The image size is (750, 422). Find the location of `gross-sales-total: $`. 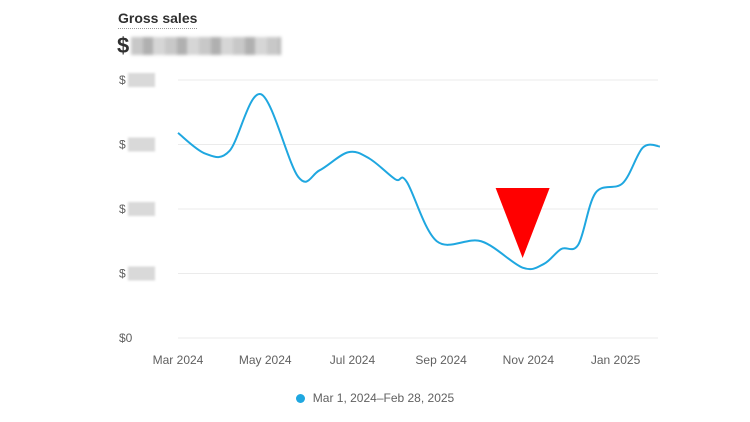

gross-sales-total: $ is located at coordinates (199, 46).